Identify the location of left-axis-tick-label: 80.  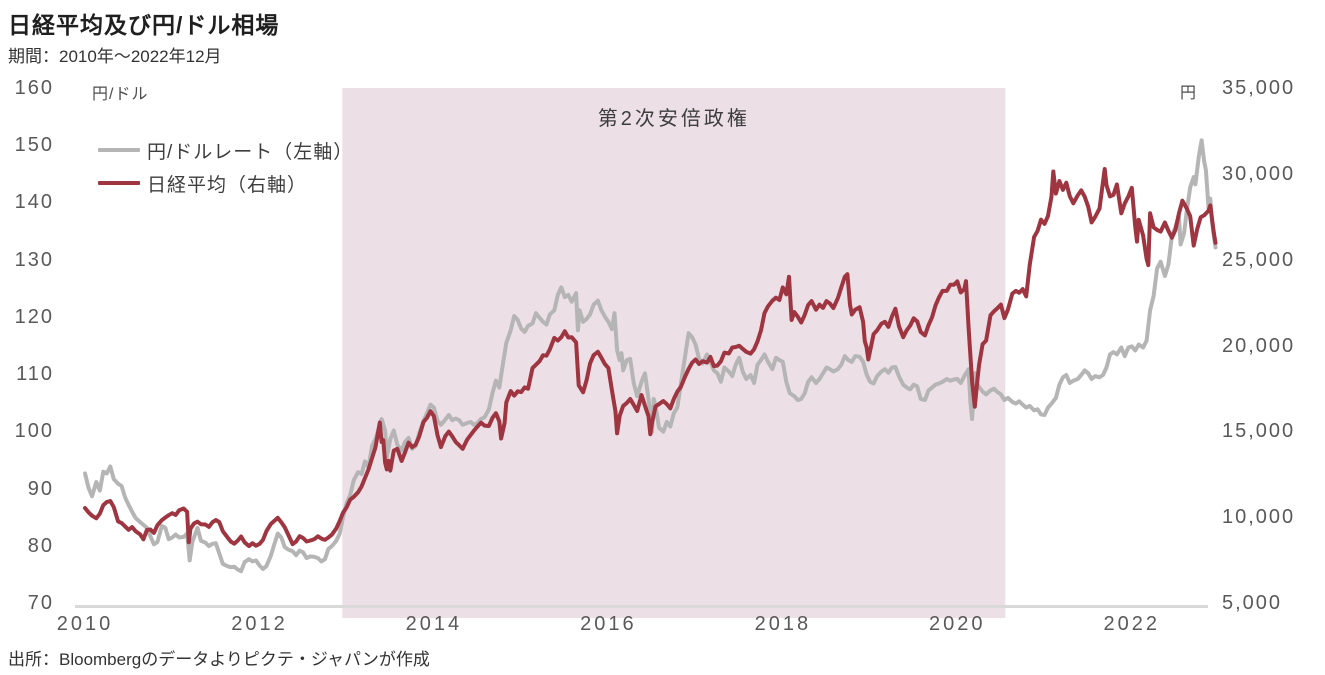
(40, 545).